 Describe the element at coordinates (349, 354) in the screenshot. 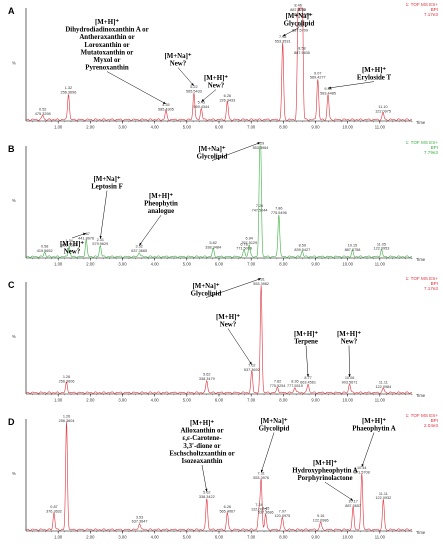

I see `annotation: [M+H]⁺New?` at that location.